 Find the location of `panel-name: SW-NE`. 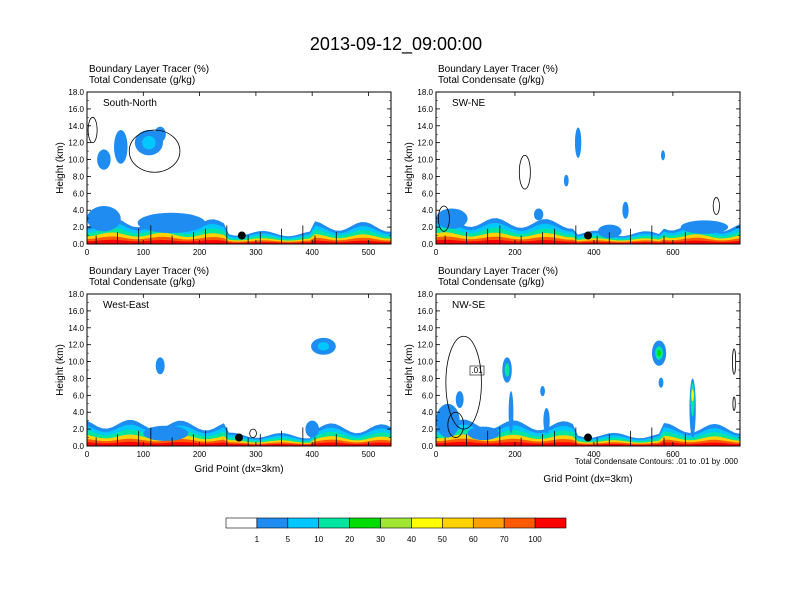

panel-name: SW-NE is located at coordinates (468, 103).